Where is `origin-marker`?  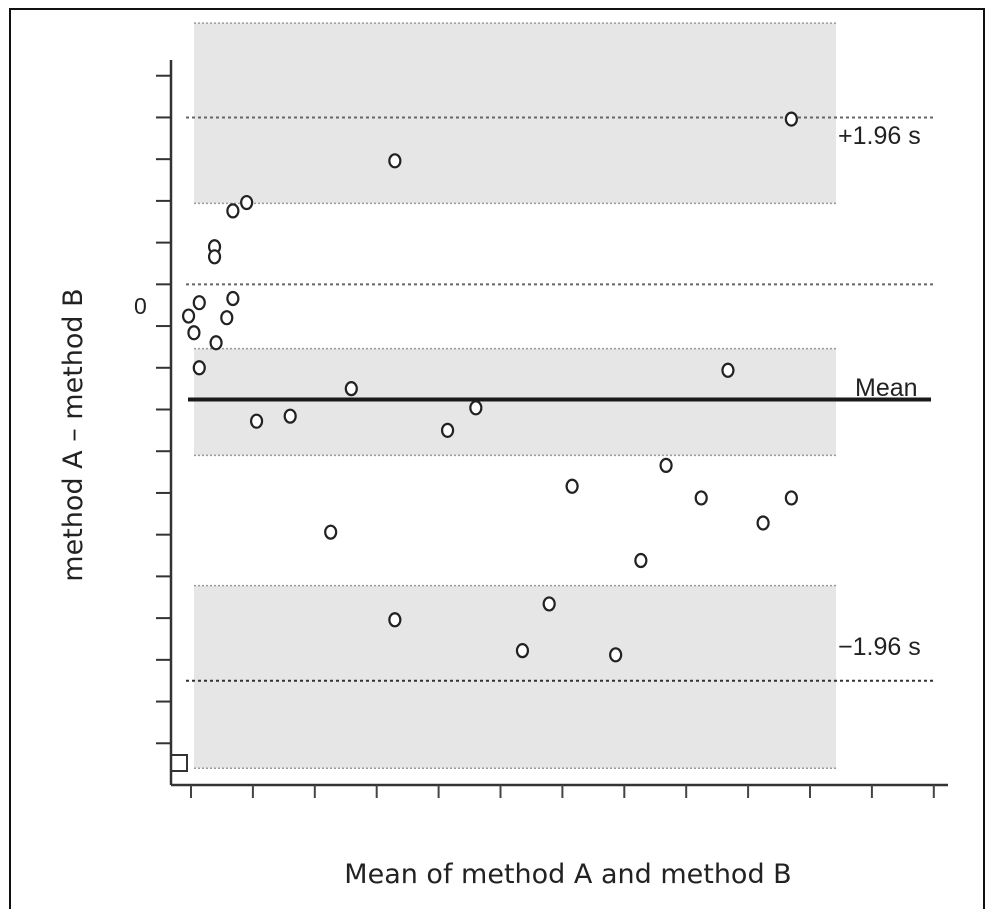 origin-marker is located at coordinates (179, 763).